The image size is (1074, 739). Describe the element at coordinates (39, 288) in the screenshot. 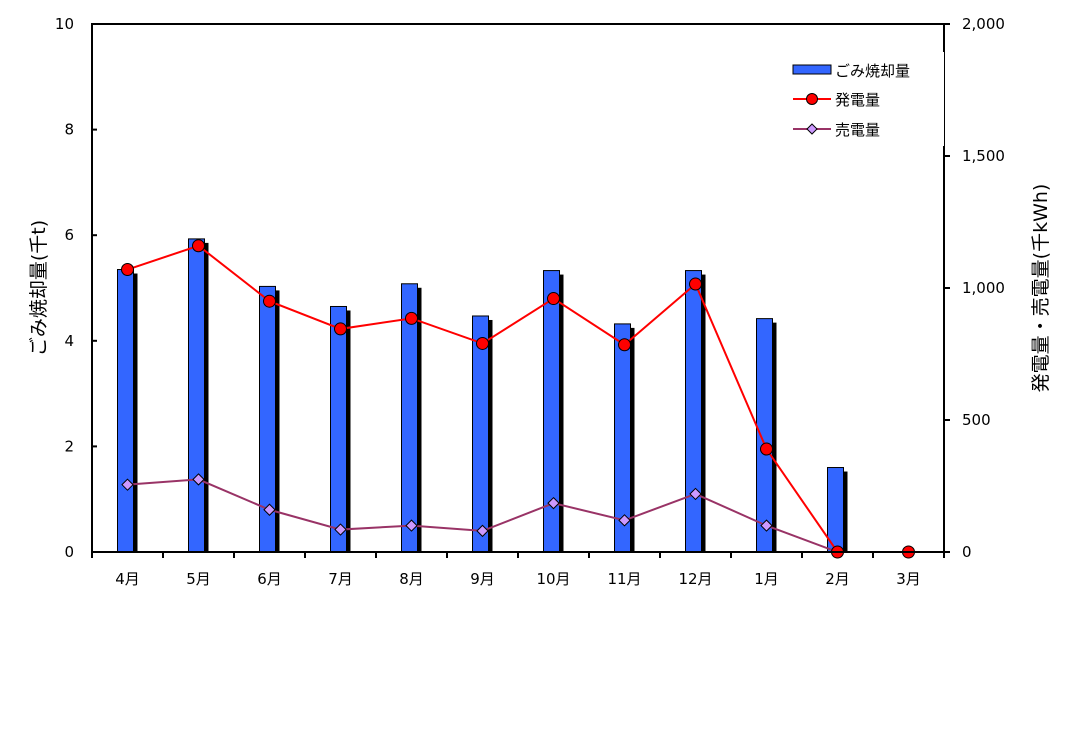

I see `y-axis-left-title: ごみ焼却量(千t)` at that location.